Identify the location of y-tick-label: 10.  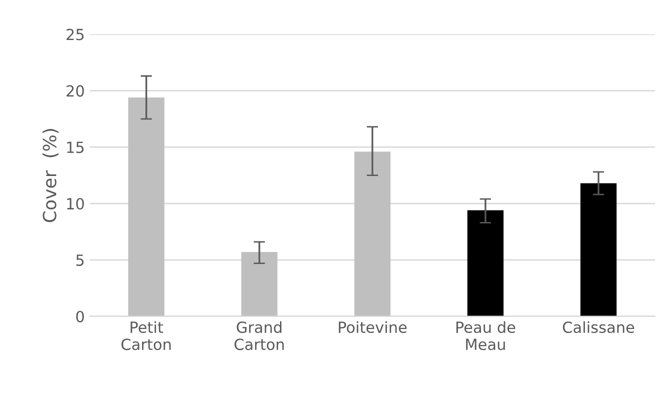
(75, 204).